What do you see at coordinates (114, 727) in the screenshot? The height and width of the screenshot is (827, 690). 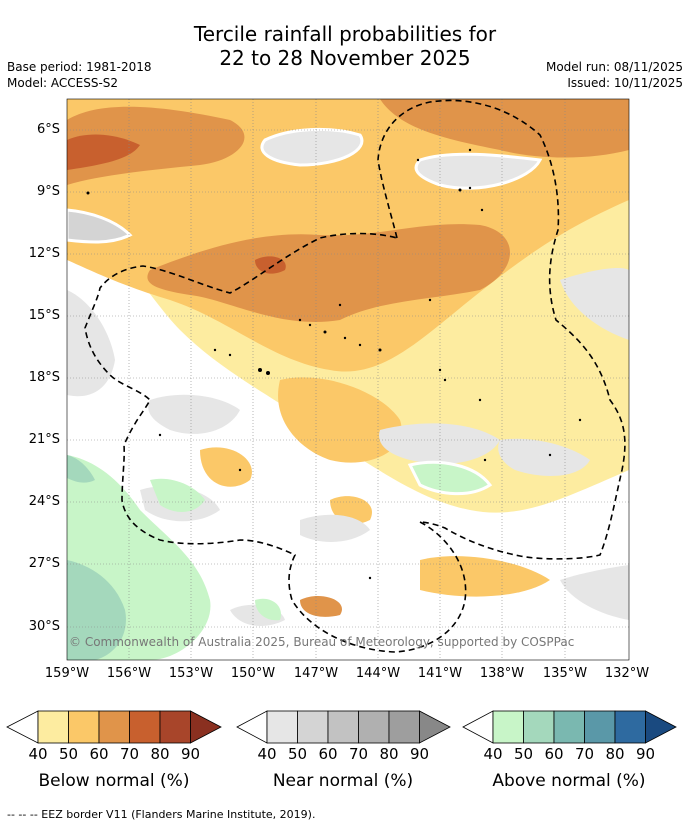 I see `colorbar-below` at bounding box center [114, 727].